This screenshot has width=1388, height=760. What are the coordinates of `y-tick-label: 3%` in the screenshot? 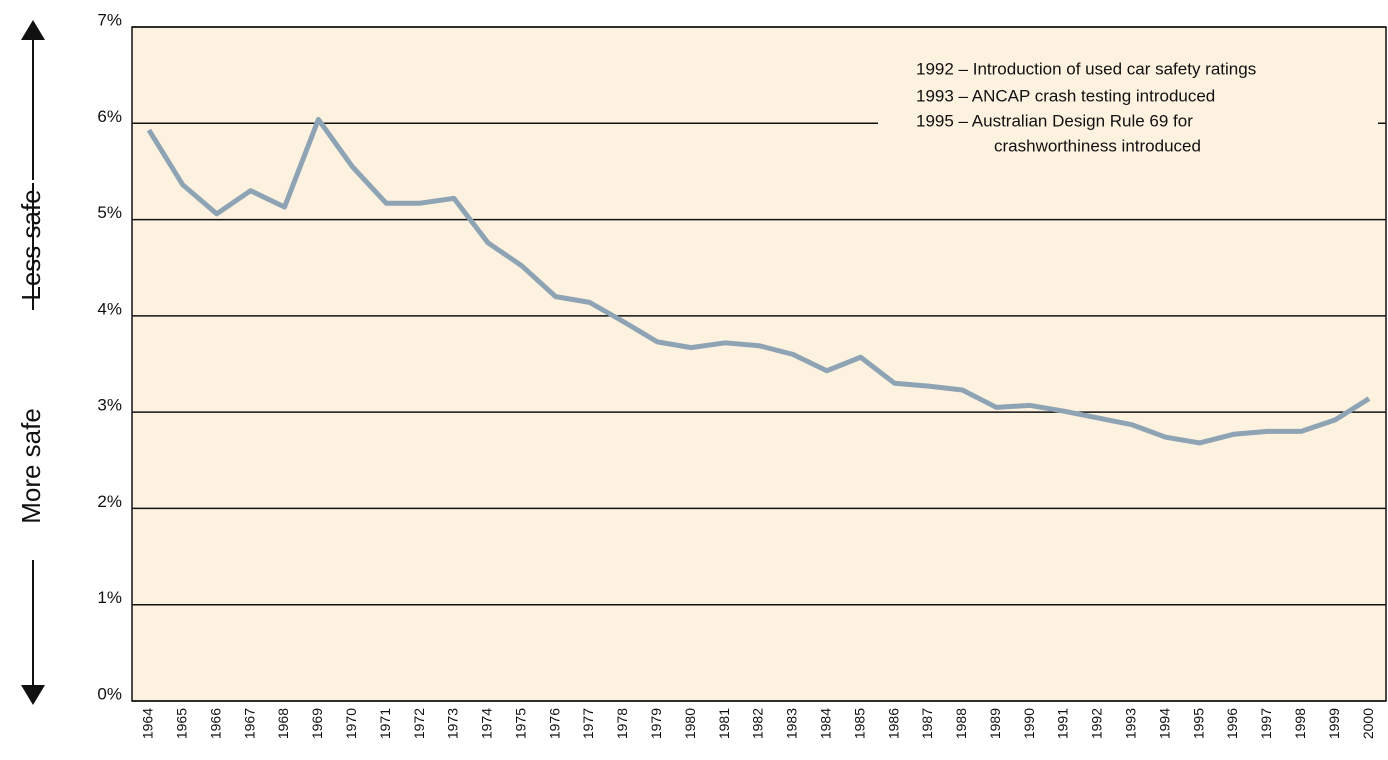 It's located at (109, 405).